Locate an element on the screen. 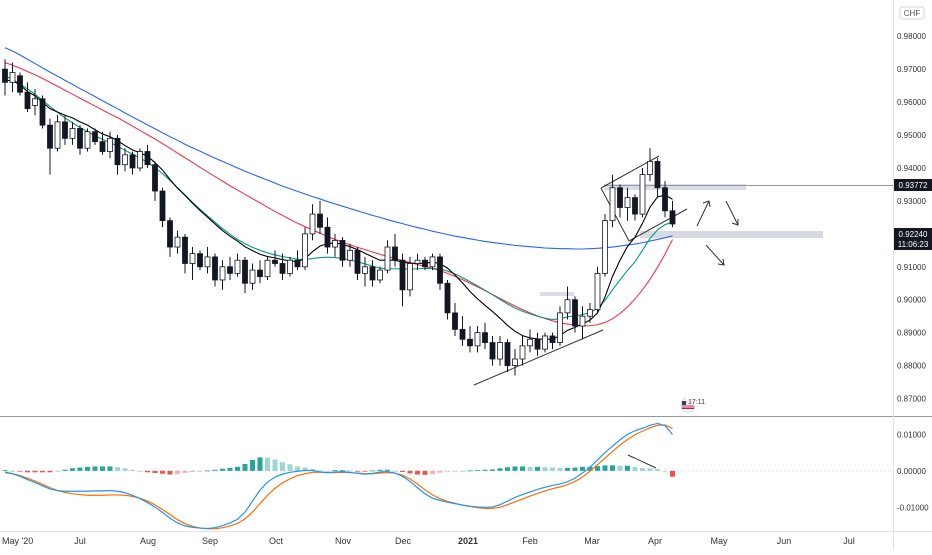 The image size is (932, 555). last-price-badge-current: 0.92240 11:06:23 is located at coordinates (913, 239).